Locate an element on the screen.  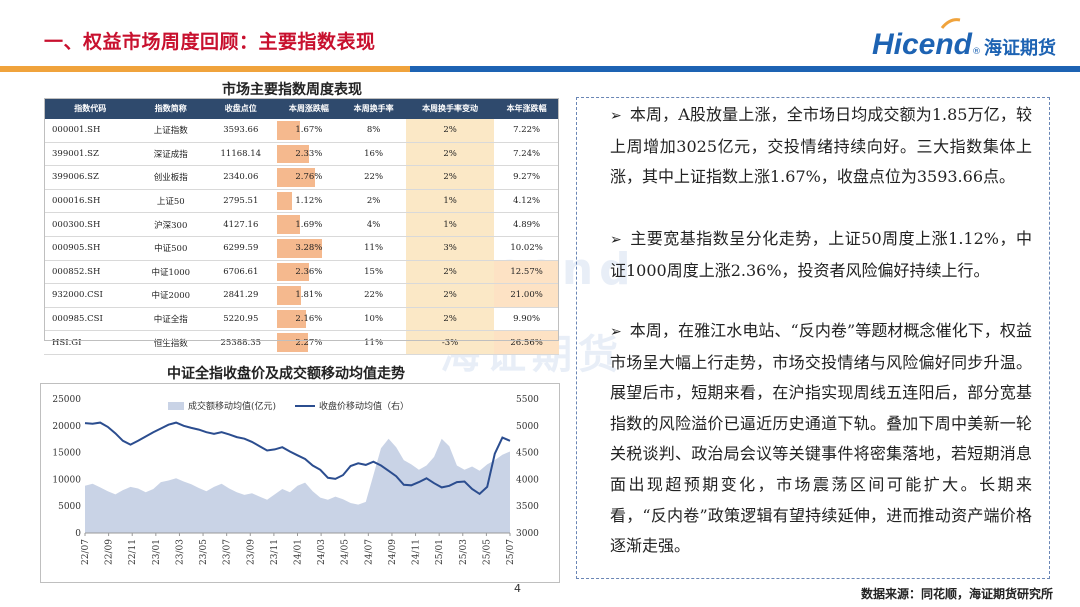
x-tick-label: 24/03 is located at coordinates (322, 552).